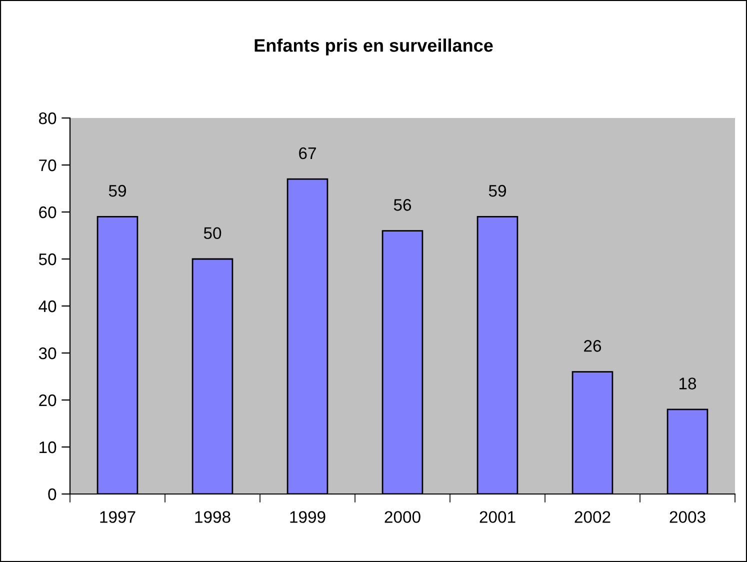  What do you see at coordinates (47, 118) in the screenshot?
I see `y-tick-label: 80` at bounding box center [47, 118].